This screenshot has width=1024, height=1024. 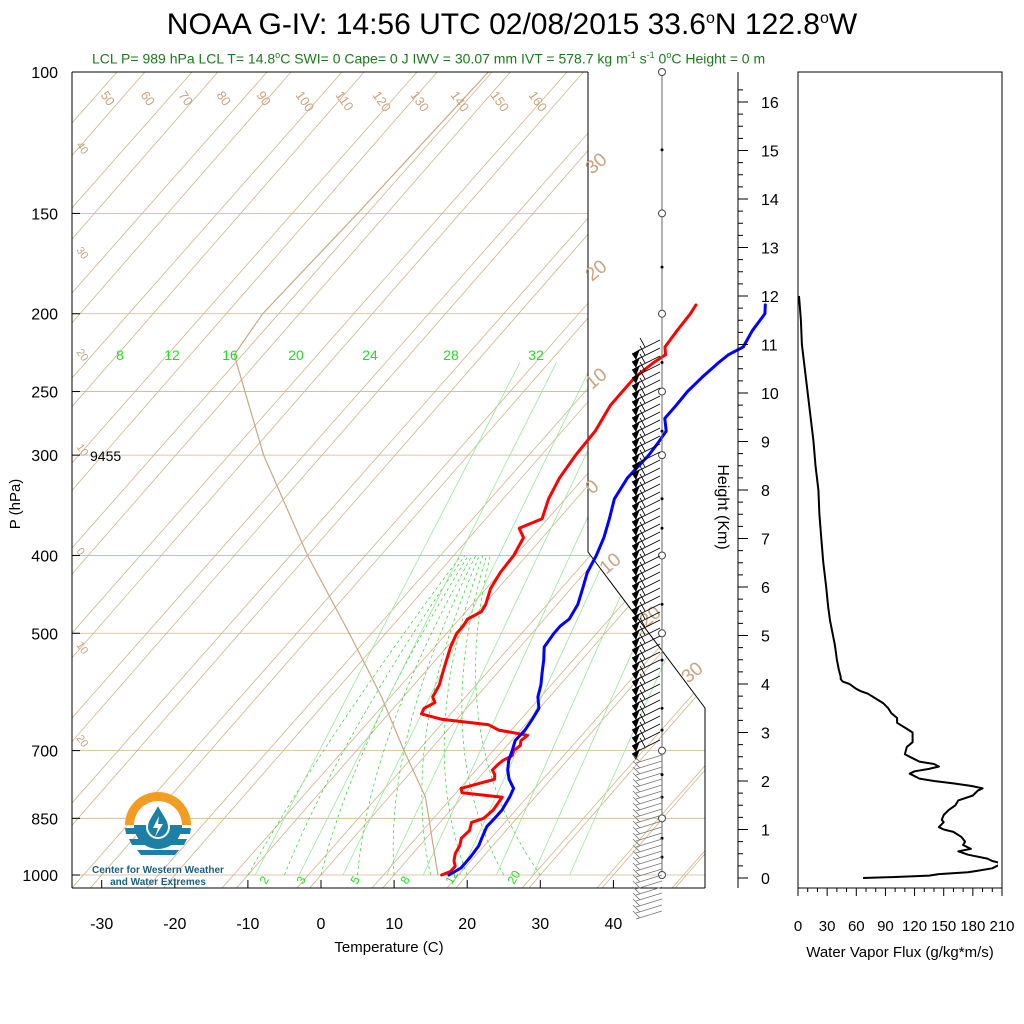 What do you see at coordinates (420, 101) in the screenshot?
I see `isotherm-label: 130` at bounding box center [420, 101].